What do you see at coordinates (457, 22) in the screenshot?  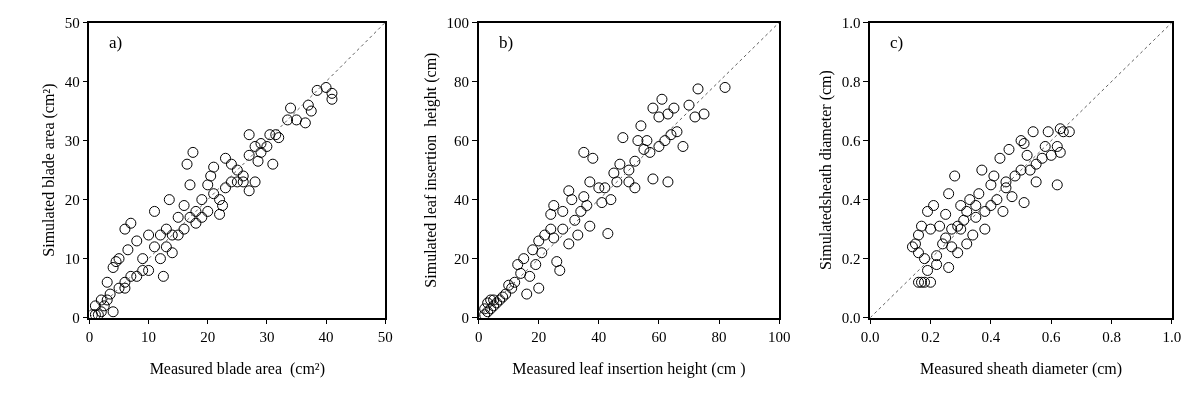 I see `y-tick-label: 100` at bounding box center [457, 22].